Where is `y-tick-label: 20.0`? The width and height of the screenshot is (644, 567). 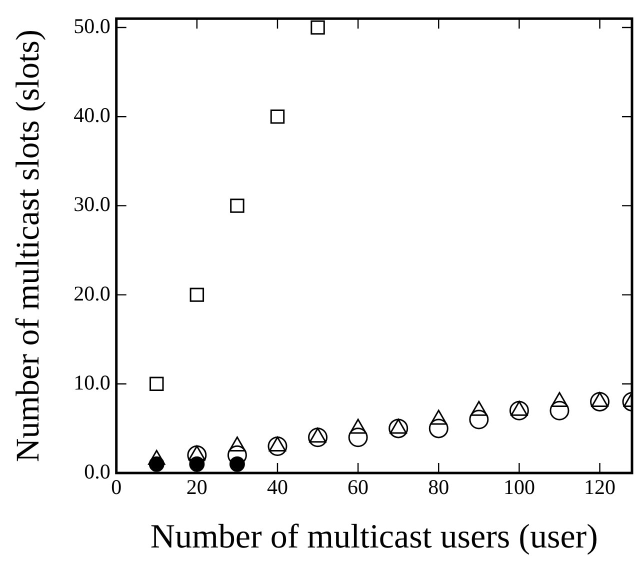
y-tick-label: 20.0 is located at coordinates (92, 293).